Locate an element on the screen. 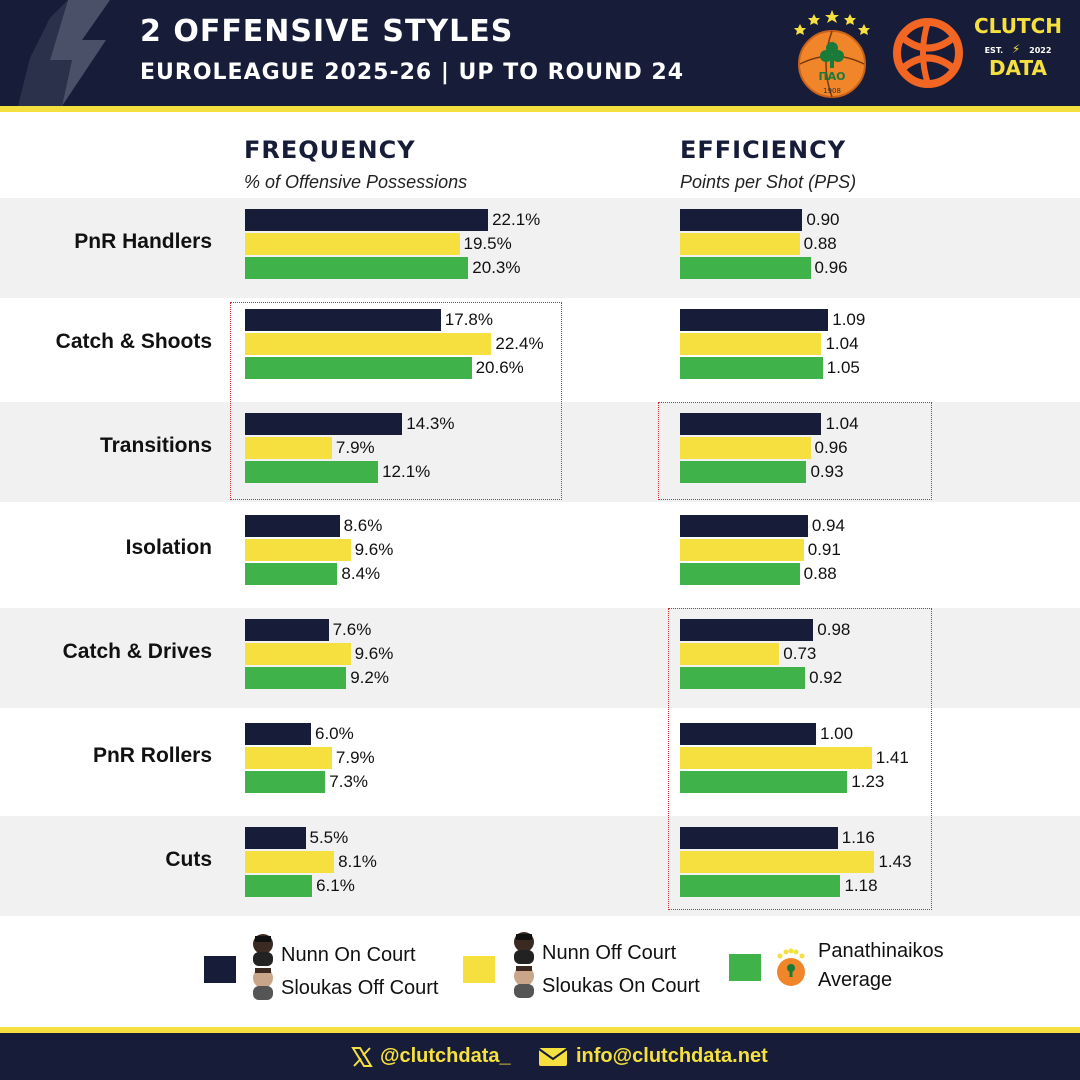 The width and height of the screenshot is (1080, 1080). efficiency-subtitle: Points per Shot (PPS) is located at coordinates (768, 182).